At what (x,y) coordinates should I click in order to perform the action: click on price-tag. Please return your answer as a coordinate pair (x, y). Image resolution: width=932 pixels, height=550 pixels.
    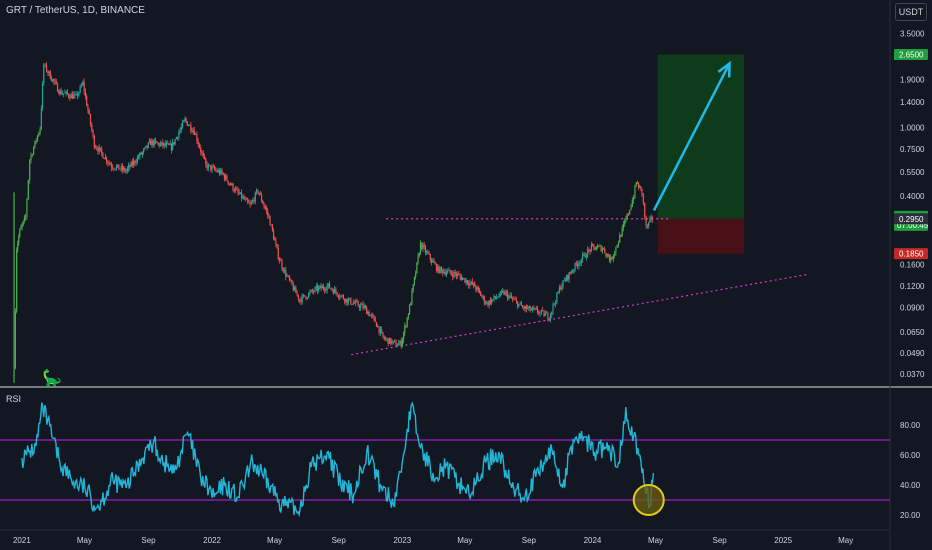
    Looking at the image, I should click on (911, 254).